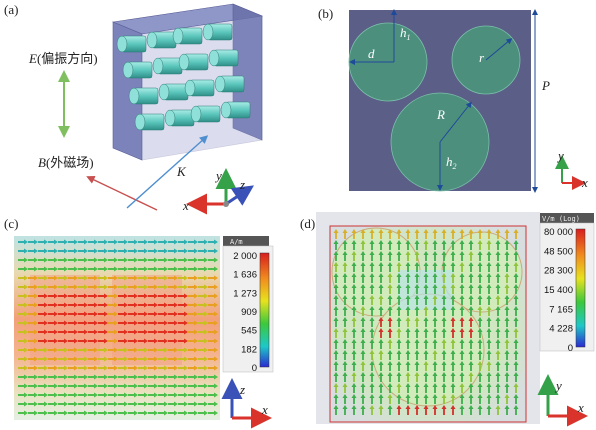 This screenshot has height=430, width=596. What do you see at coordinates (307, 223) in the screenshot?
I see `panel-d-label: (d)` at bounding box center [307, 223].